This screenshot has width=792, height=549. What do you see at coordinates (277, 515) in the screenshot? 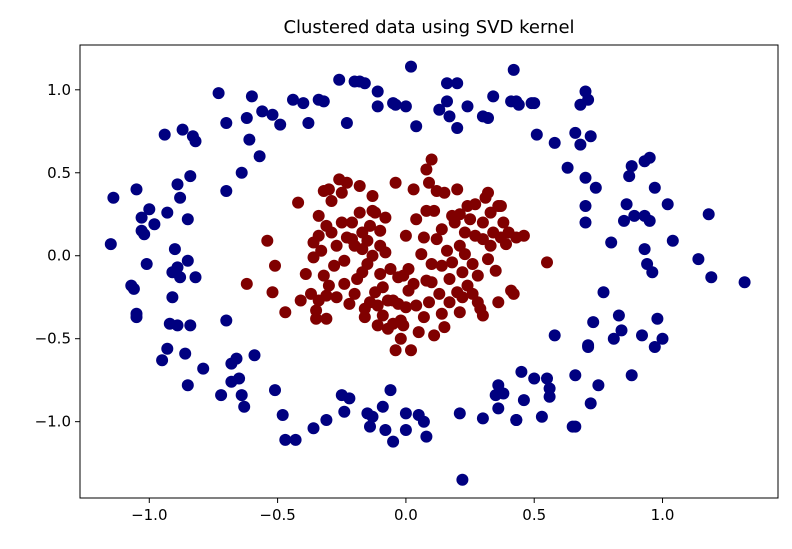
I see `x-tick-label: −0.5` at bounding box center [277, 515].